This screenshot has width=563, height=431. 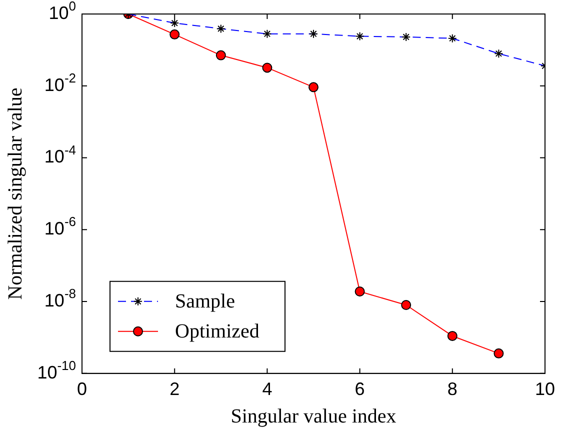 What do you see at coordinates (267, 389) in the screenshot?
I see `x-tick-label: 4` at bounding box center [267, 389].